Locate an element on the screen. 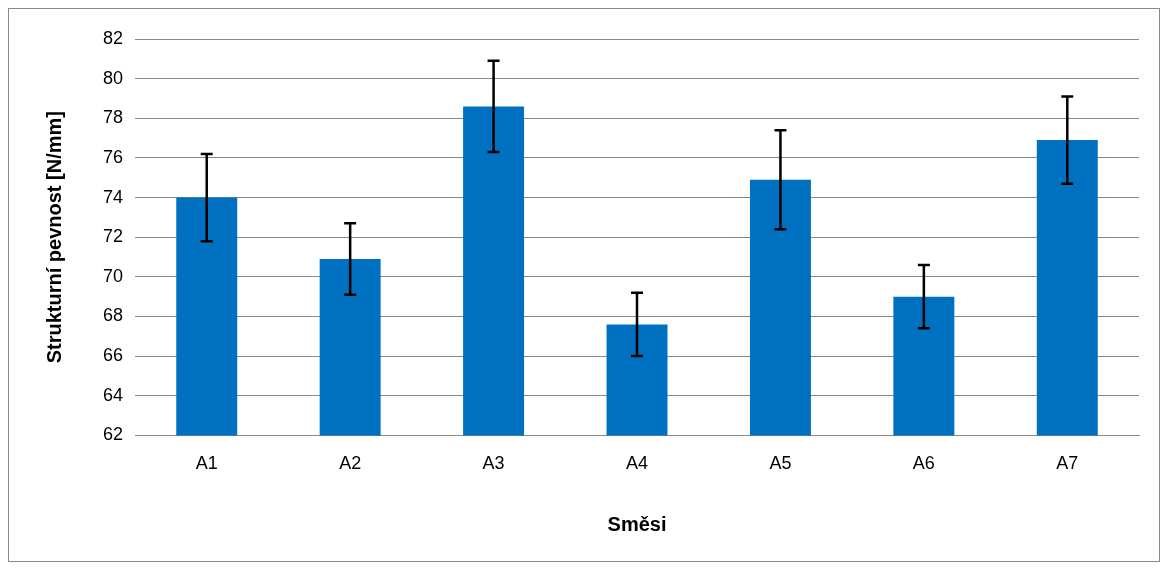 This screenshot has width=1170, height=572. y-tick-label: 66 is located at coordinates (113, 355).